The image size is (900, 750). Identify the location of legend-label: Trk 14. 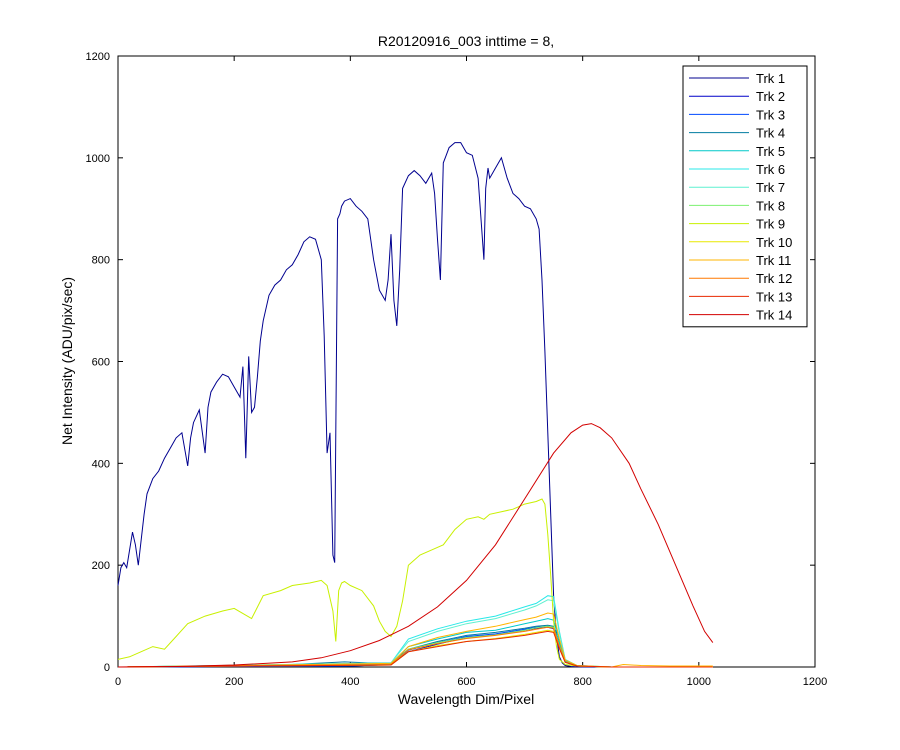
(774, 315).